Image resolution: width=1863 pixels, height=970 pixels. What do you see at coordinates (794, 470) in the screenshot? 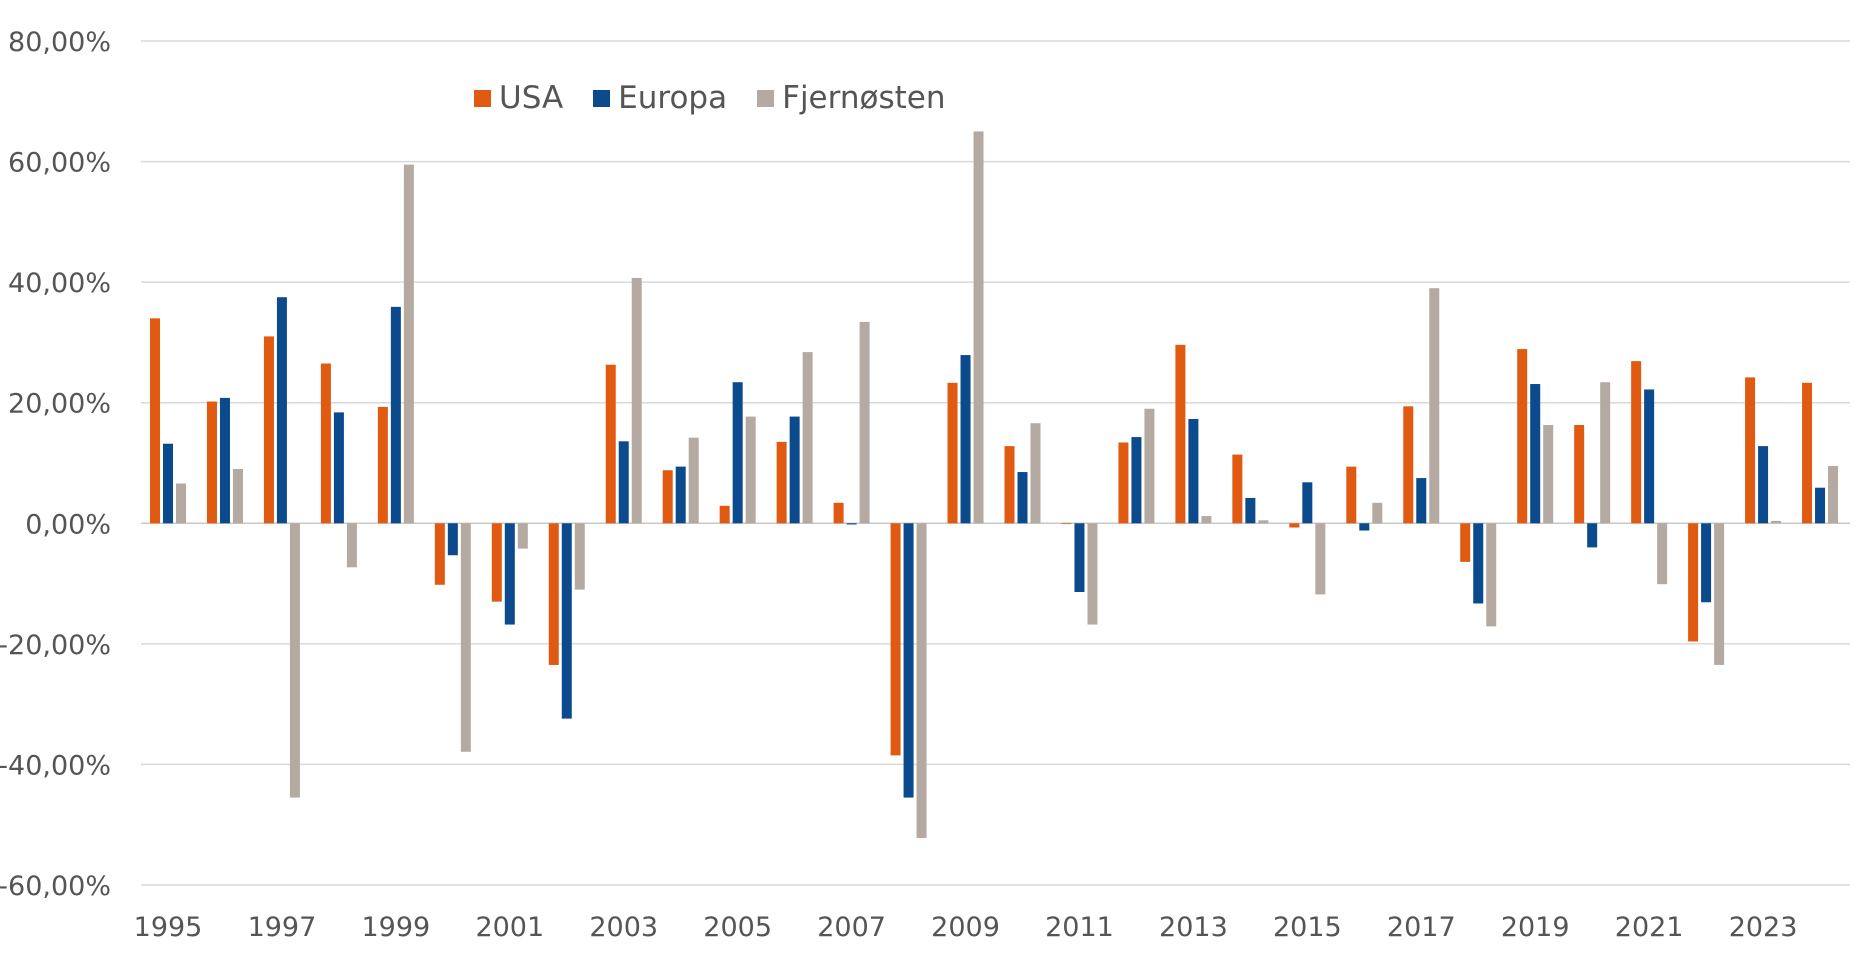
I see `bar-europa-2006` at bounding box center [794, 470].